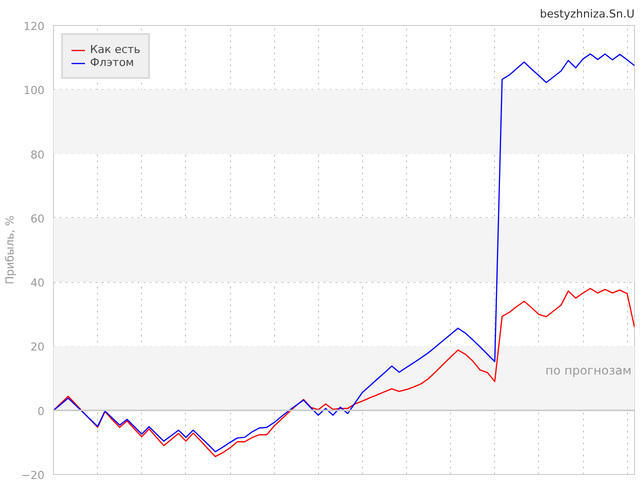 The image size is (640, 480). I want to click on y-tick-label: 100, so click(34, 91).